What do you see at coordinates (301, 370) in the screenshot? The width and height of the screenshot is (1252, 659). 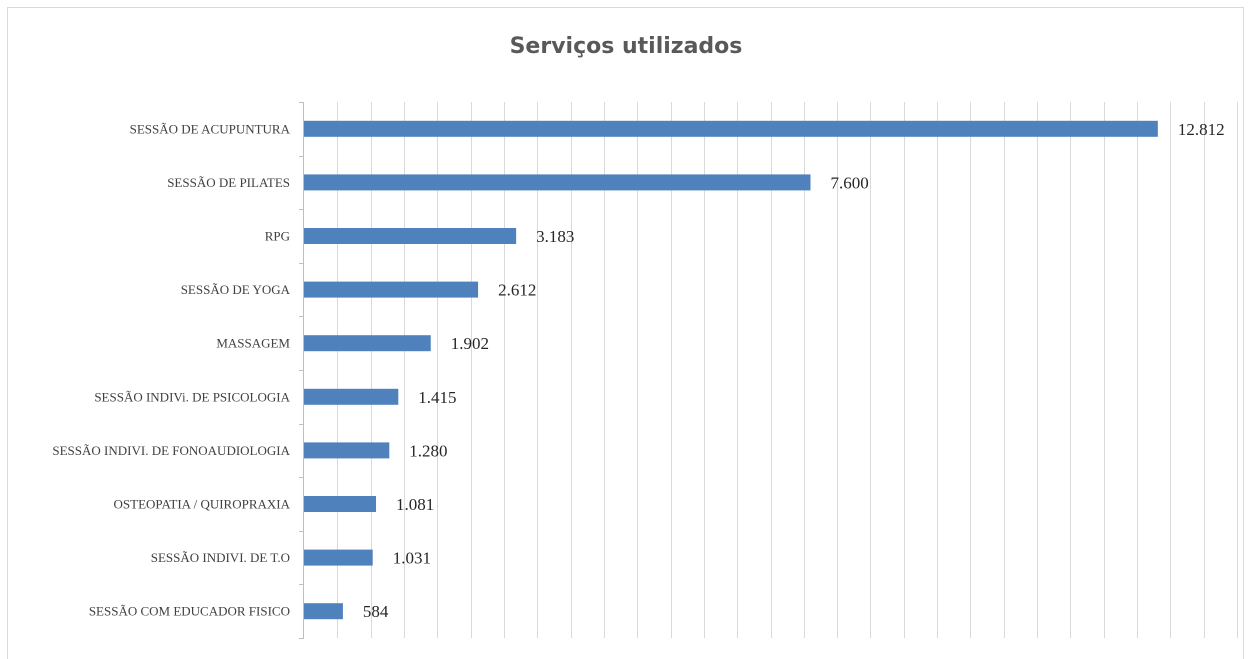 I see `category-axis` at bounding box center [301, 370].